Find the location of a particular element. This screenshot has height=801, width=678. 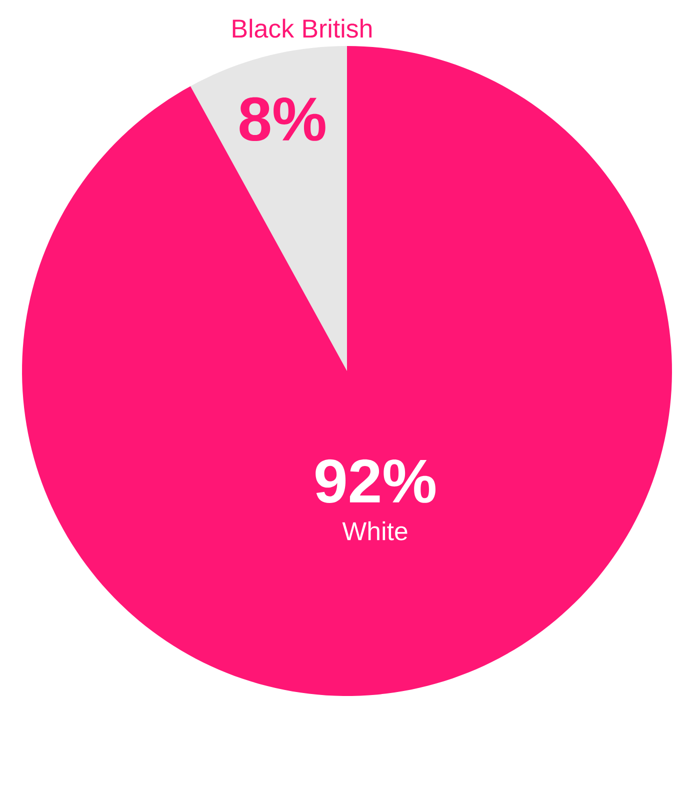

slice-label: White is located at coordinates (375, 530).